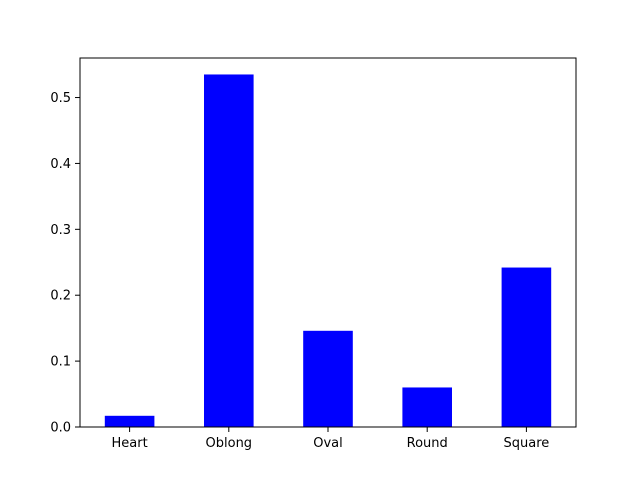 The height and width of the screenshot is (480, 640). I want to click on bar-round, so click(427, 407).